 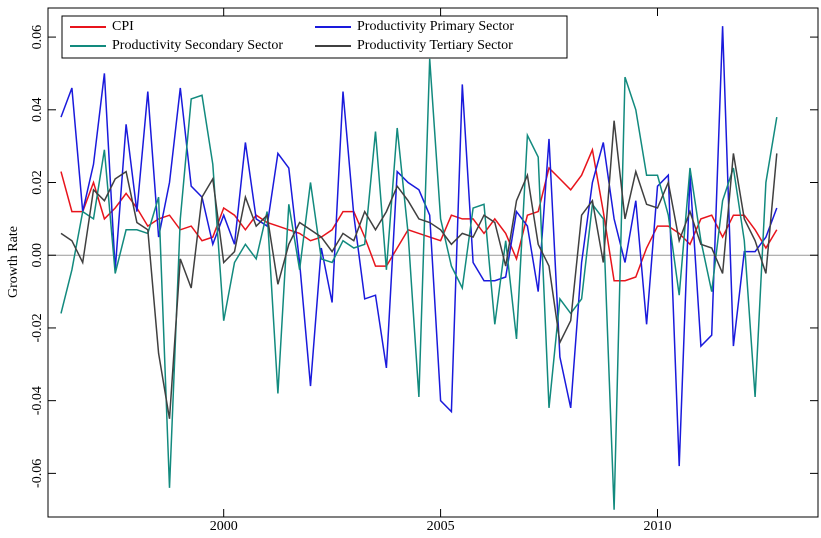 I want to click on y-tick-label: -0.02, so click(x=37, y=327).